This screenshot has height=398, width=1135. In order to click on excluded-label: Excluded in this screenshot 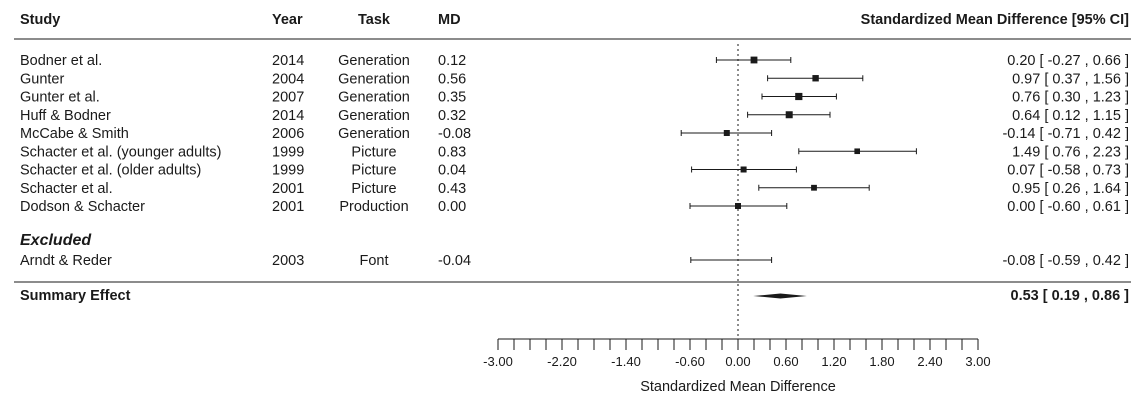, I will do `click(56, 240)`.